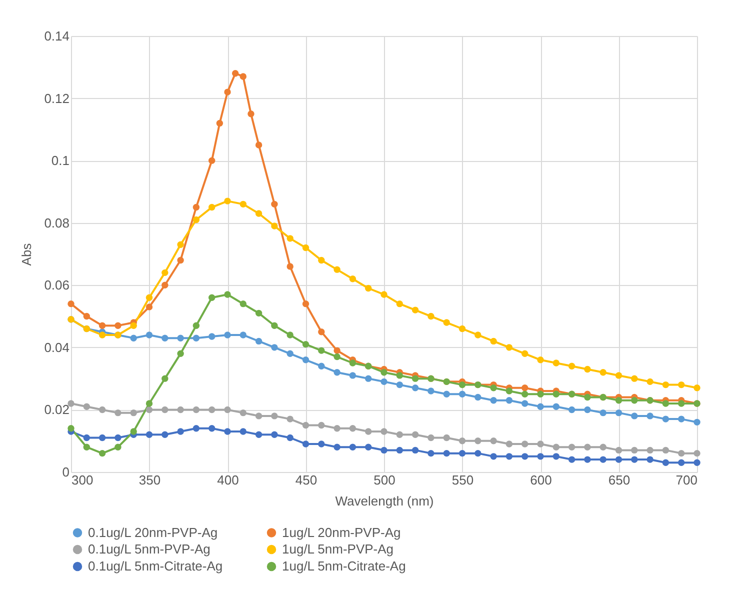  Describe the element at coordinates (341, 532) in the screenshot. I see `legend-label: 1ug/L 20nm-PVP-Ag` at that location.